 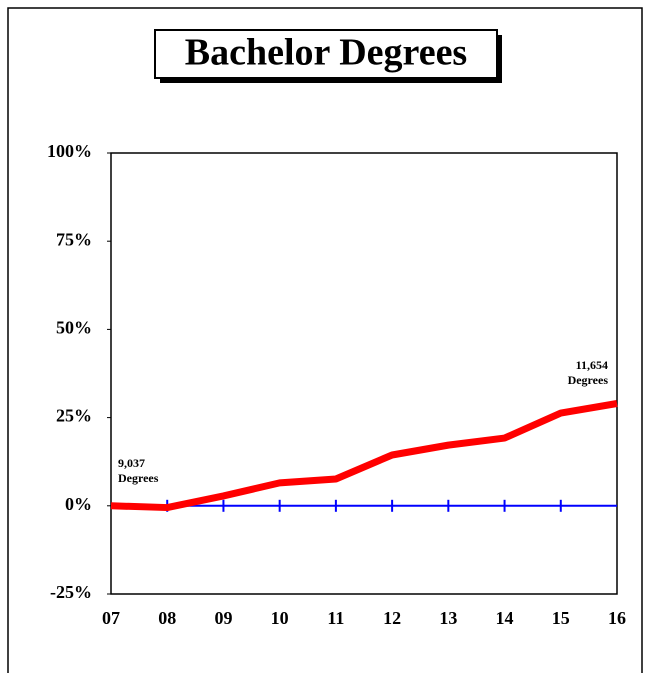 I want to click on x-tick-label: 09, so click(x=223, y=618).